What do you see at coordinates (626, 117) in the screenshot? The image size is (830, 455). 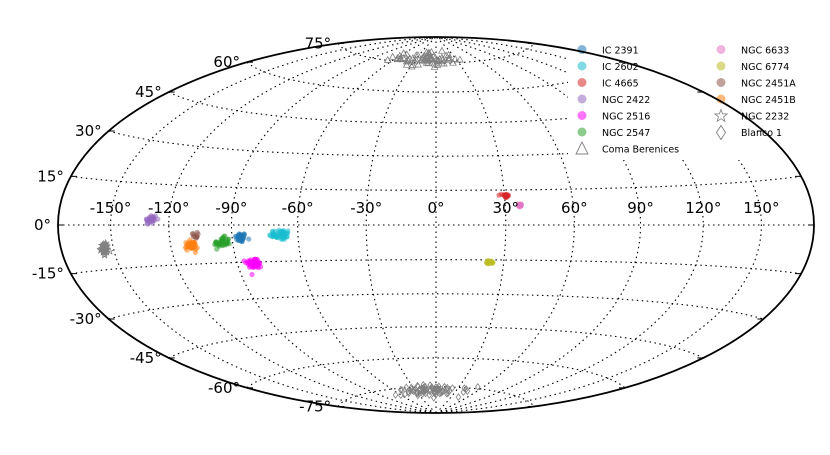 I see `legend-label: NGC 2516` at bounding box center [626, 117].